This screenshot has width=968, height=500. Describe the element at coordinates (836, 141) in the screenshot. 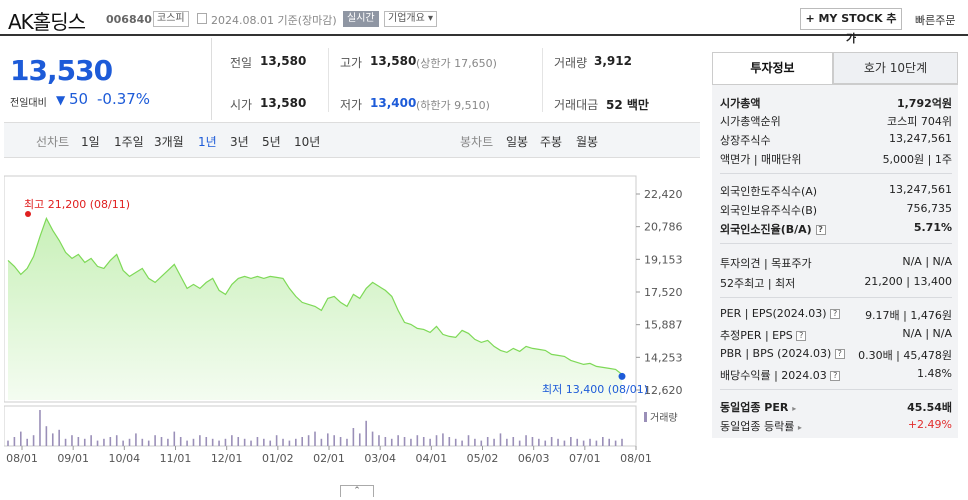

I see `row-shares: 상장주식수 13,247,561` at that location.